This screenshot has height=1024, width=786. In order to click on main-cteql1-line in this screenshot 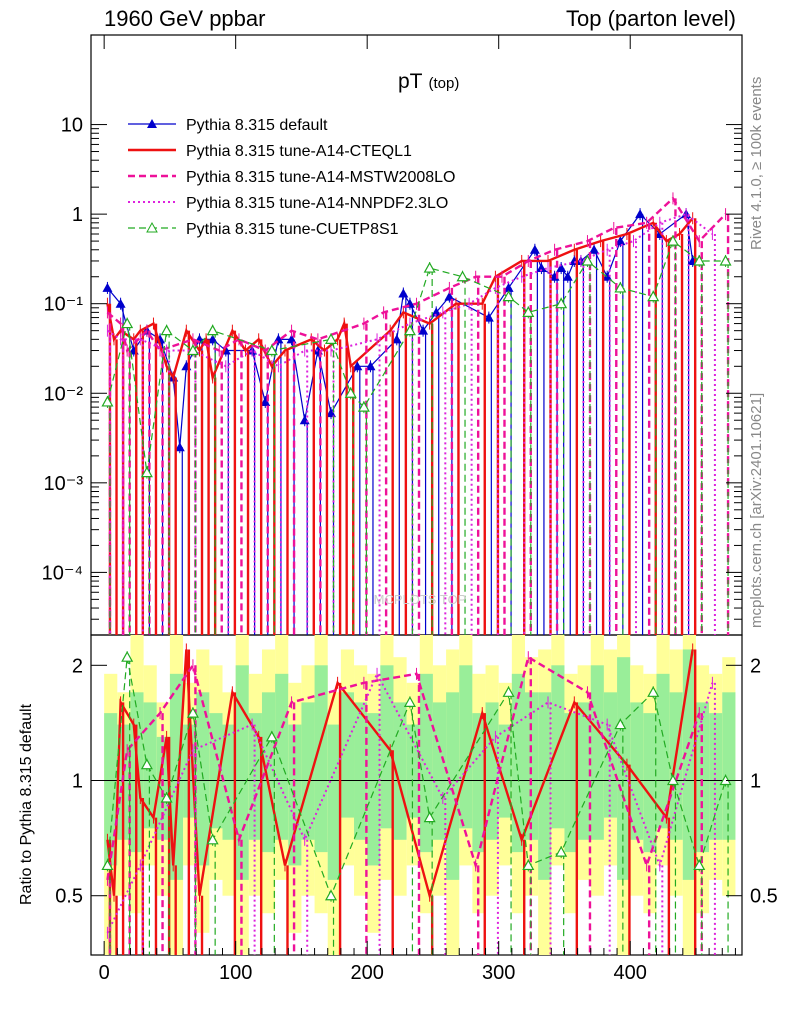, I will do `click(400, 299)`.